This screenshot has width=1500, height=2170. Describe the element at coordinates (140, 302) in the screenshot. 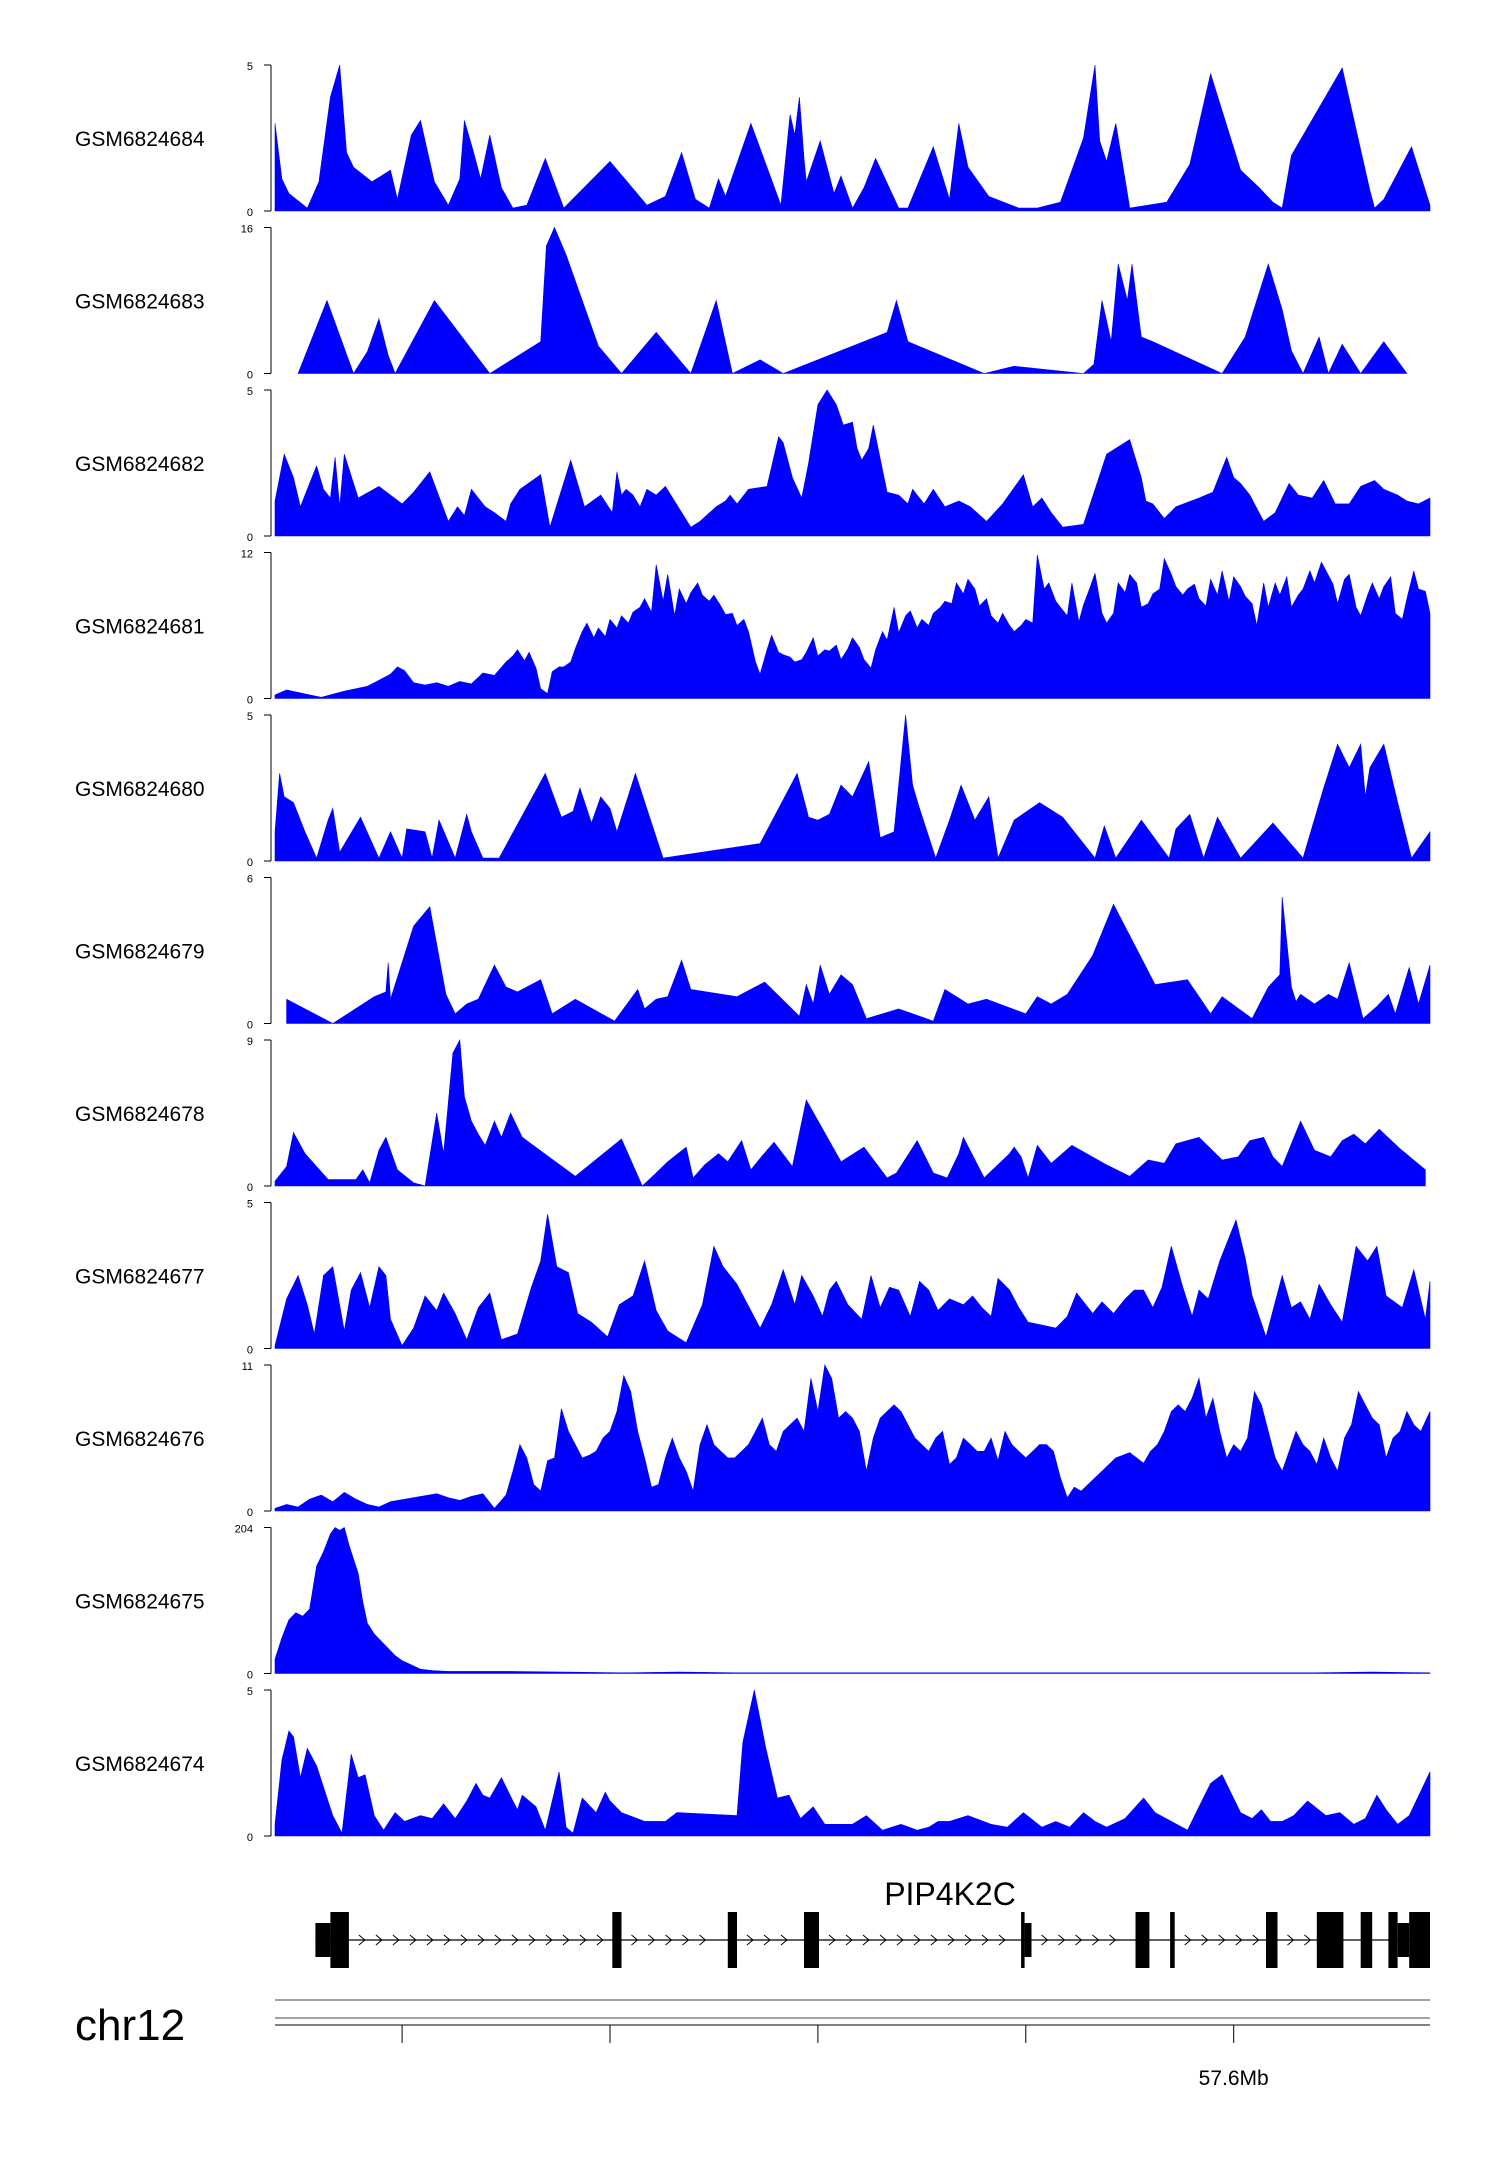

I see `track-name: GSM6824683` at that location.